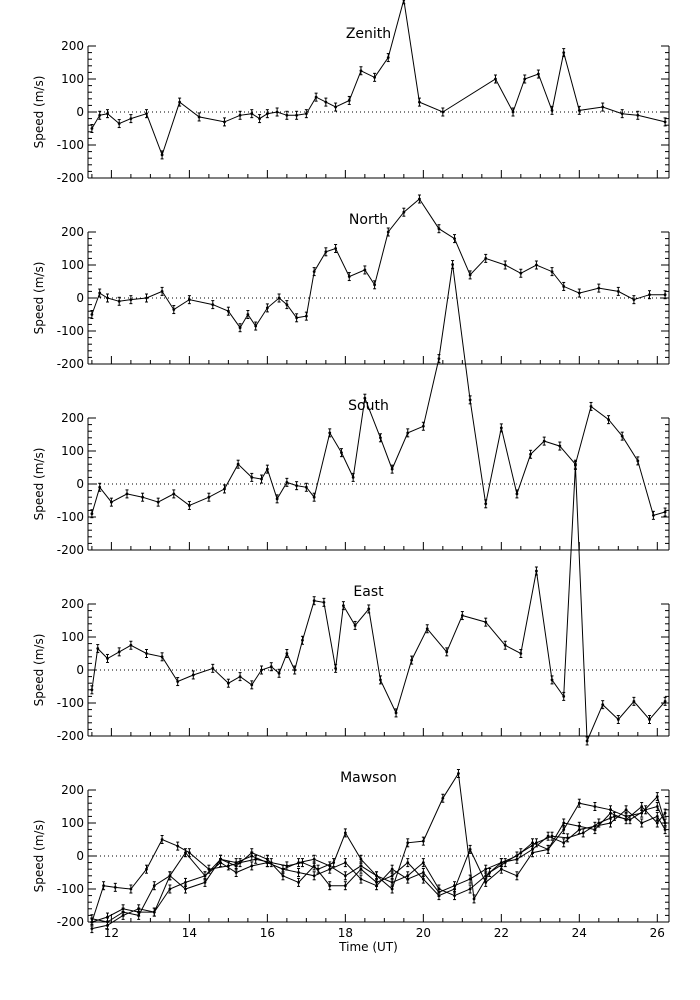  Describe the element at coordinates (378, 263) in the screenshot. I see `series-group` at that location.